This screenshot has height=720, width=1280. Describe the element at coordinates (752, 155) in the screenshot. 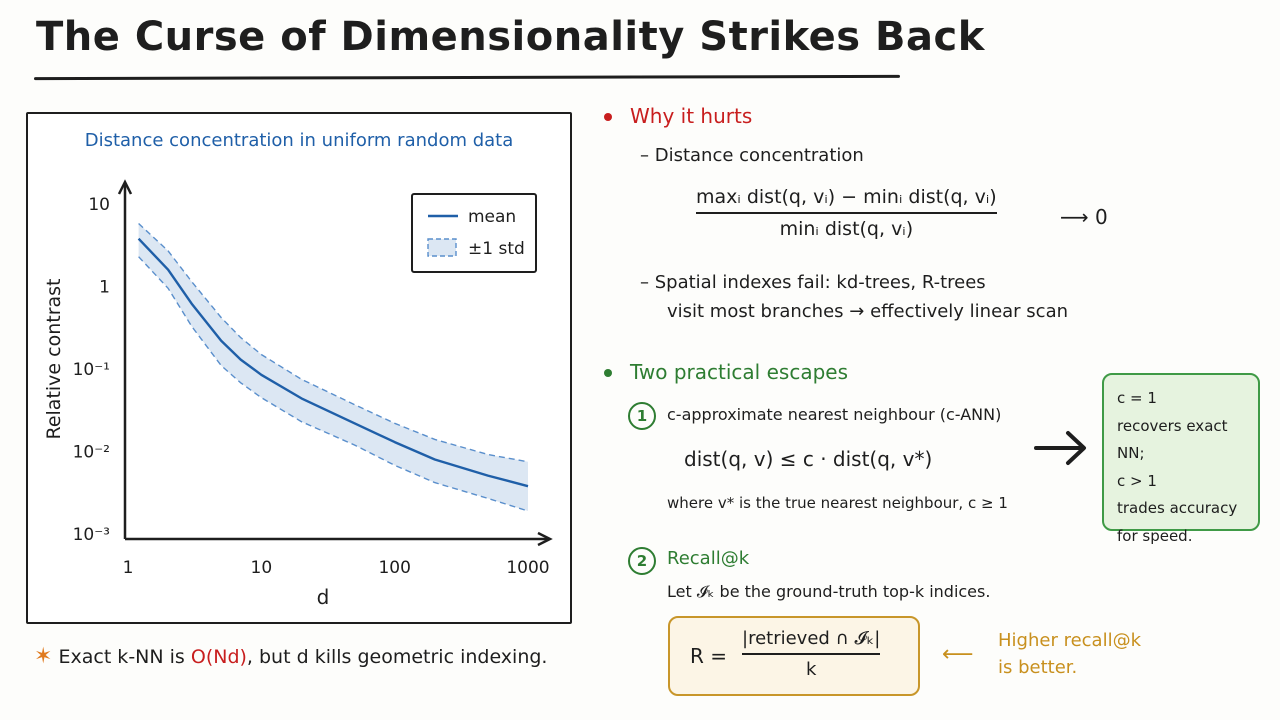

I see `why-item-distance: – Distance concentration` at that location.